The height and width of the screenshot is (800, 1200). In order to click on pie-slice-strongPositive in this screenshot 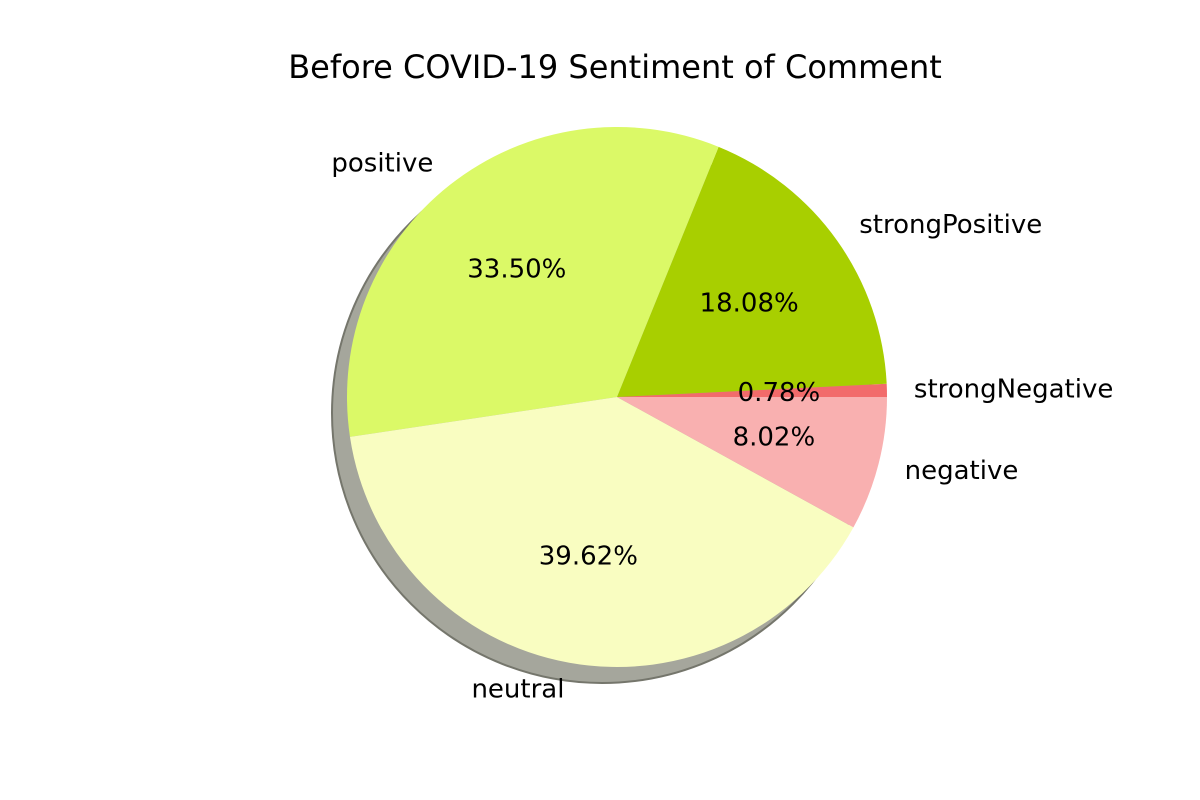, I will do `click(752, 271)`.